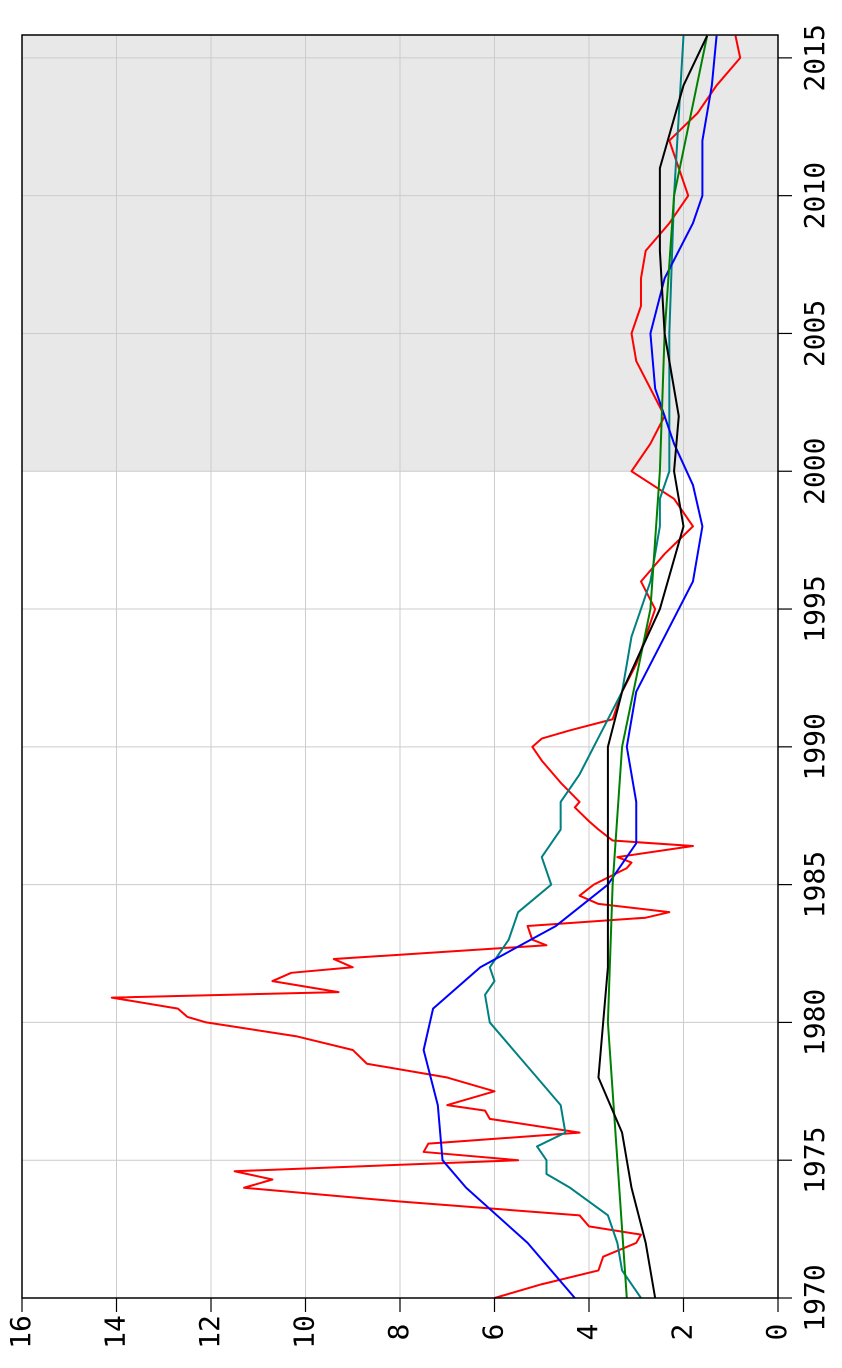 This screenshot has width=842, height=1368. I want to click on y-tick-label: 16, so click(20, 1332).